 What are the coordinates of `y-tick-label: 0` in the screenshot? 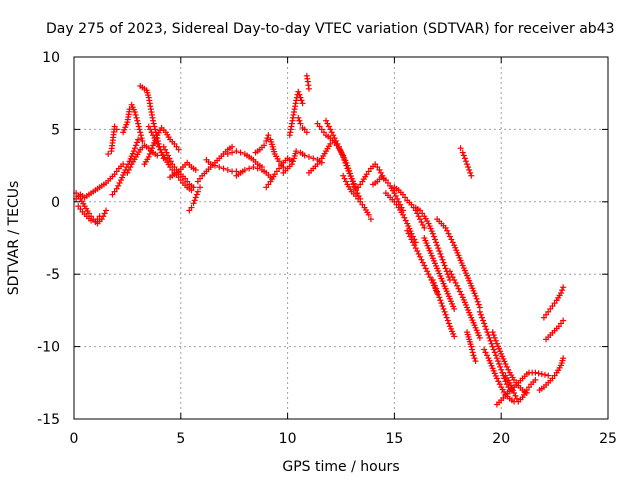 It's located at (55, 203).